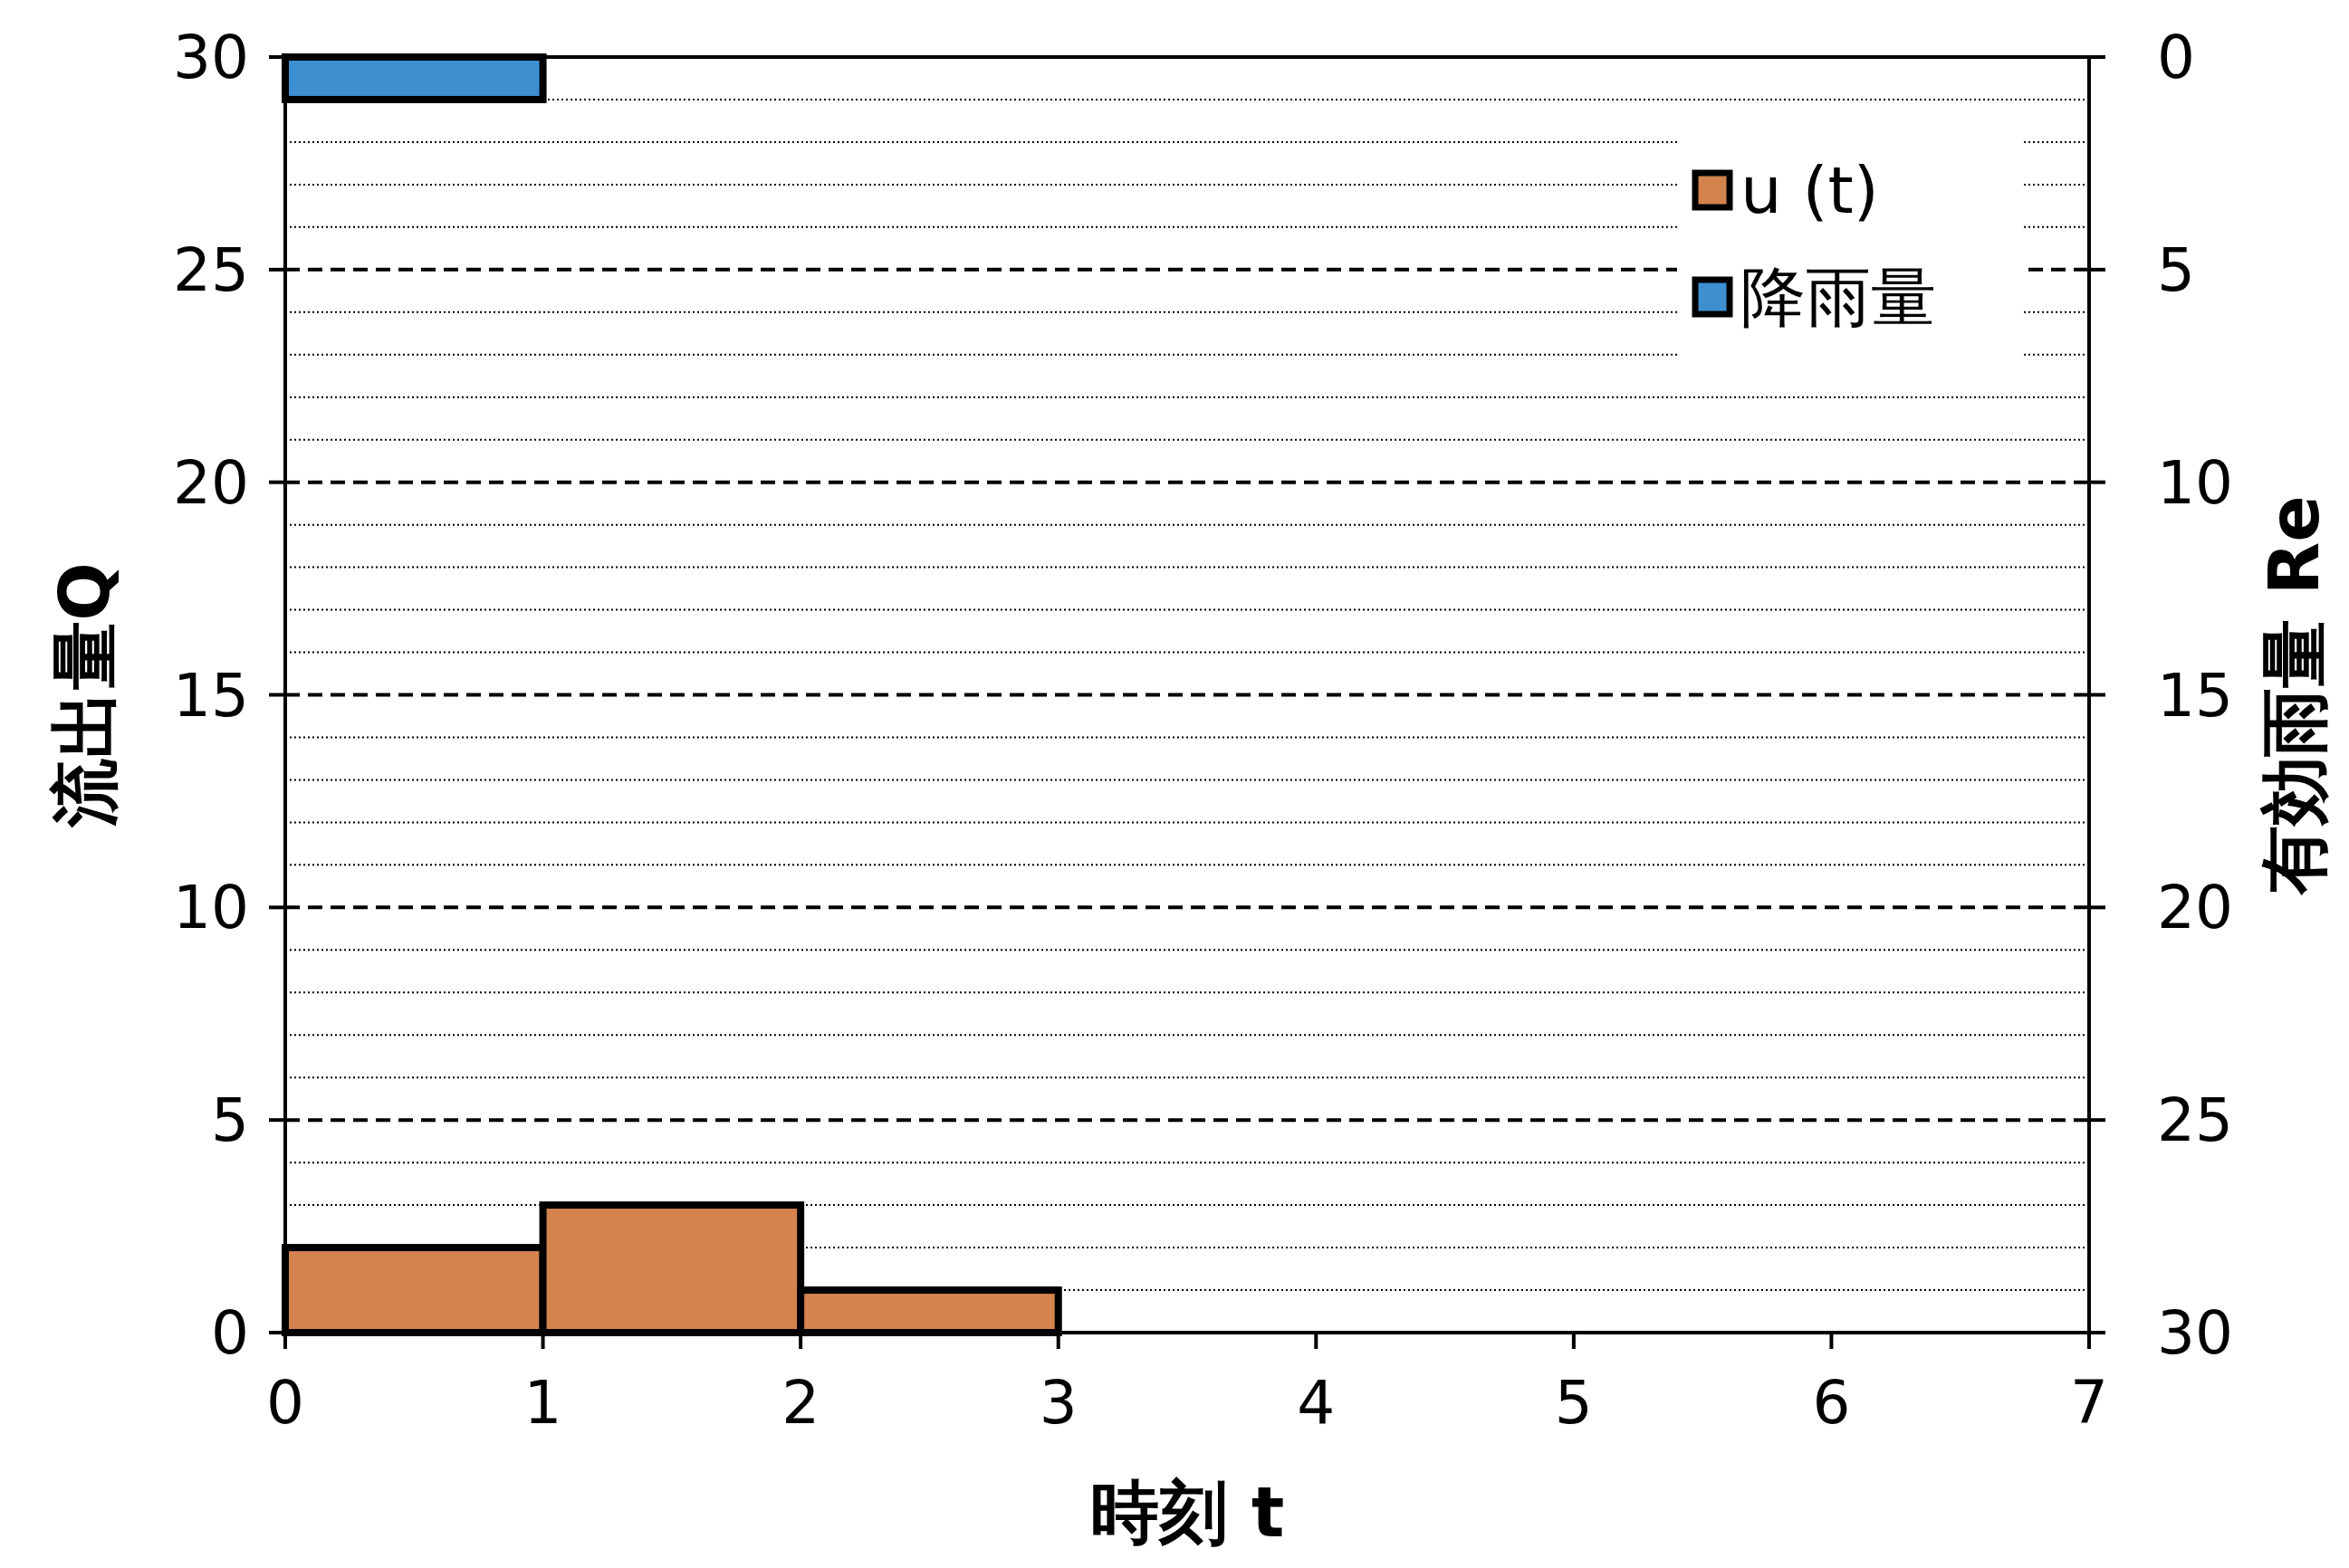 The width and height of the screenshot is (2349, 1568). What do you see at coordinates (211, 269) in the screenshot?
I see `y-tick-label: 25` at bounding box center [211, 269].